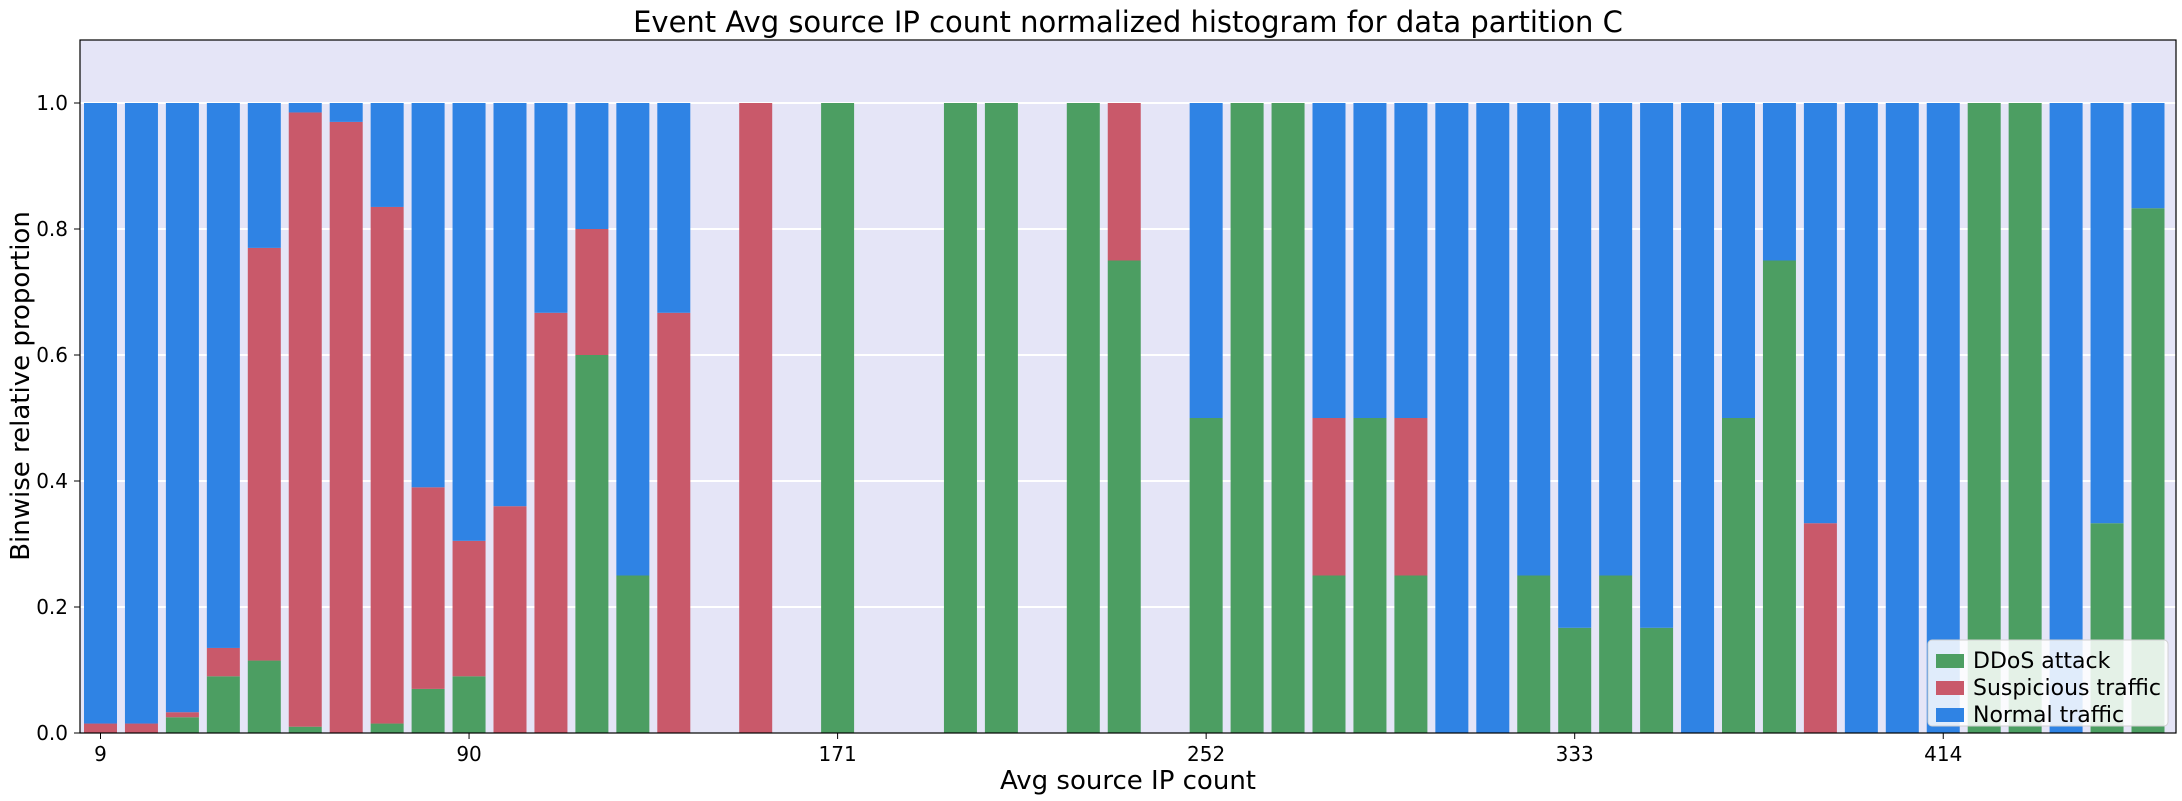  I want to click on x-tick-label: 90, so click(468, 754).